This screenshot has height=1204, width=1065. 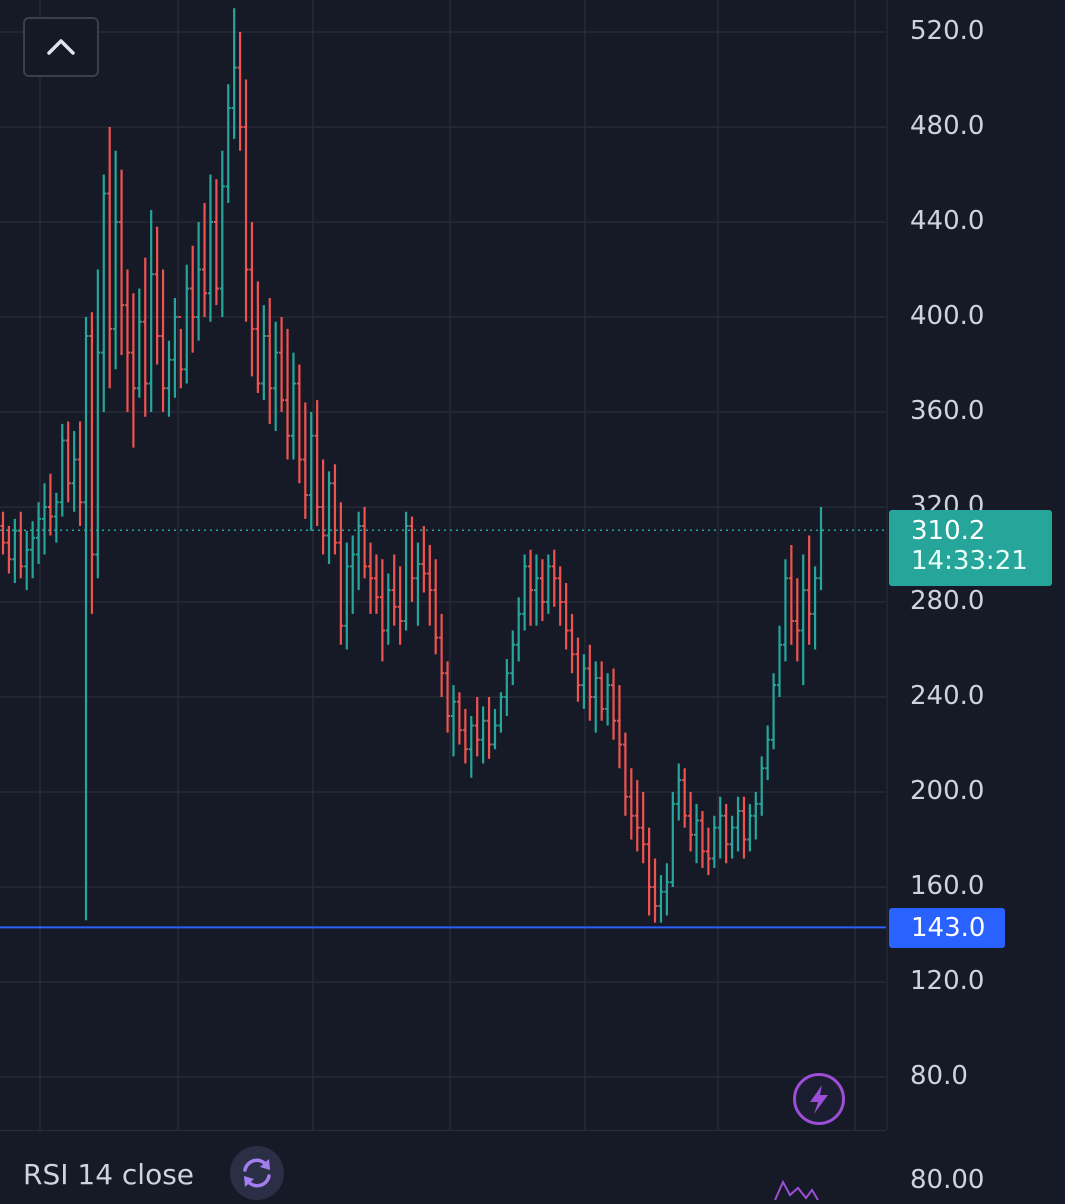 What do you see at coordinates (947, 221) in the screenshot?
I see `price-tick-label: 440.0` at bounding box center [947, 221].